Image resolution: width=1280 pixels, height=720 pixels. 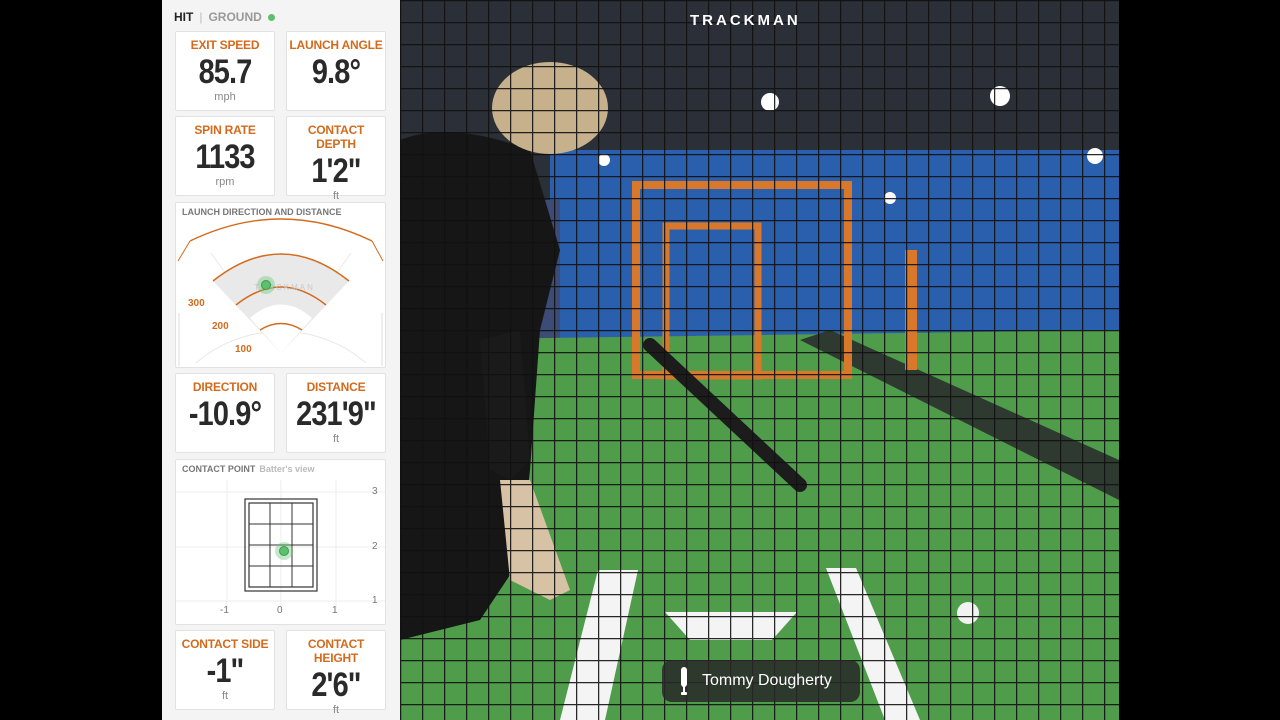 I want to click on distance-label-100: 100, so click(x=243, y=349).